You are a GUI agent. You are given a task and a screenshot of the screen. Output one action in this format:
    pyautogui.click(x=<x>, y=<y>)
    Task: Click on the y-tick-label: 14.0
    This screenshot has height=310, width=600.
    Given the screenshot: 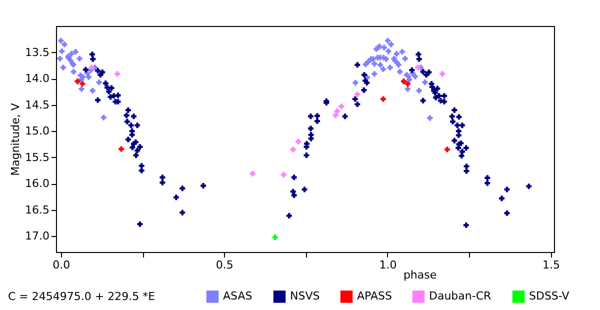 What is the action you would take?
    pyautogui.click(x=37, y=79)
    